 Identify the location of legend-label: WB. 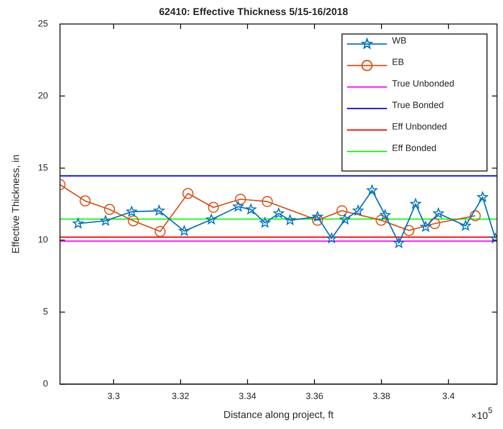
(399, 40).